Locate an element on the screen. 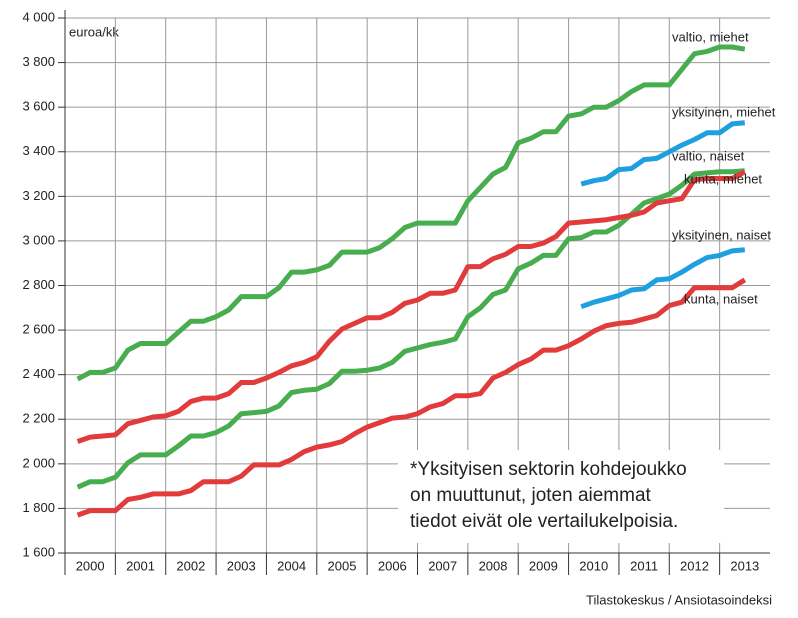  x-tick-label: 2003 is located at coordinates (241, 565).